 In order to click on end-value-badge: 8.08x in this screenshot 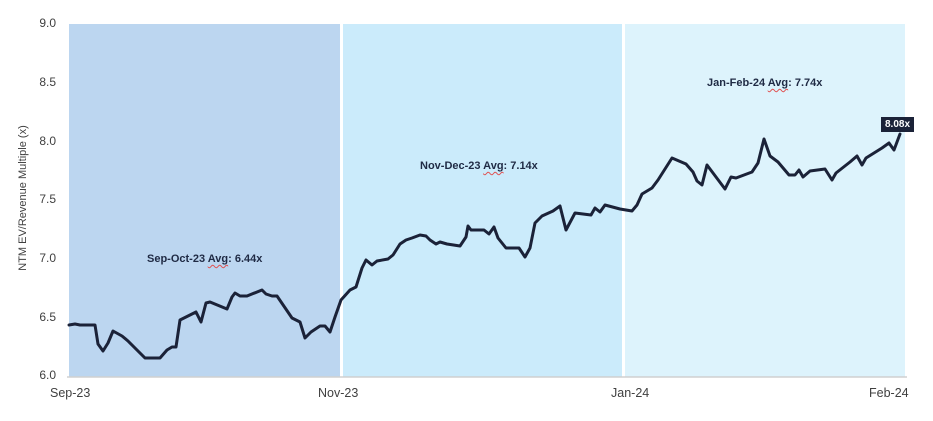, I will do `click(898, 124)`.